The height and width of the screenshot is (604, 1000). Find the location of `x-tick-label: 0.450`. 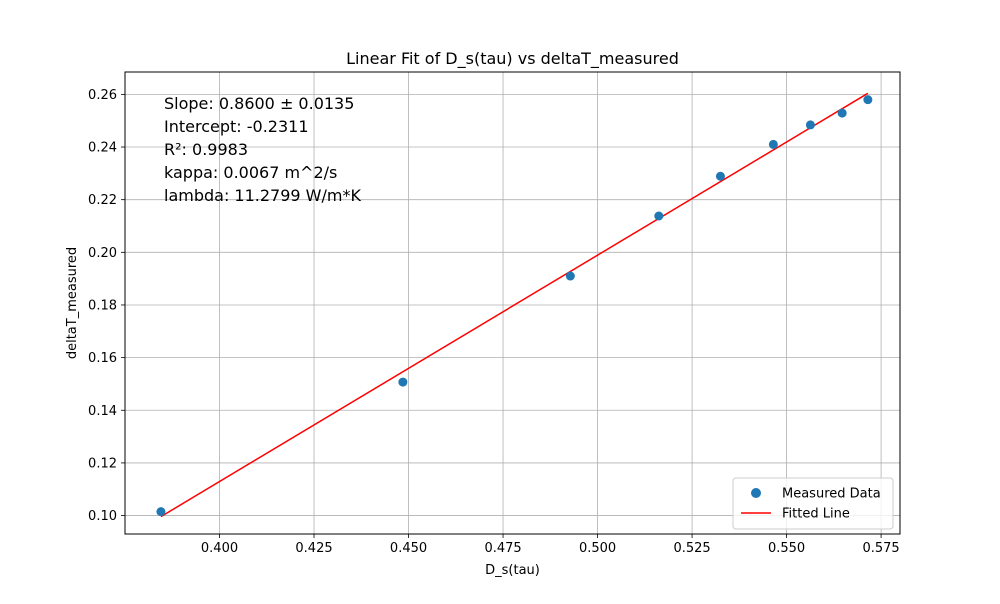

x-tick-label: 0.450 is located at coordinates (408, 548).